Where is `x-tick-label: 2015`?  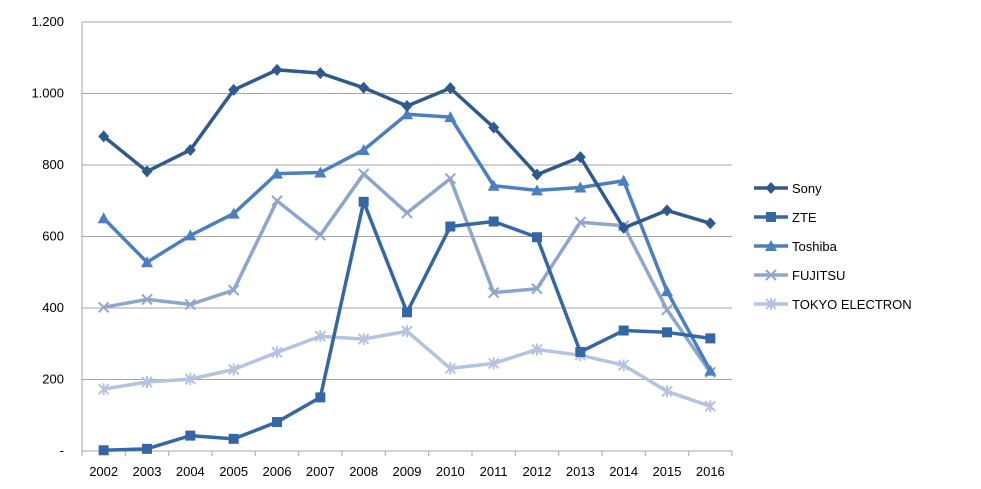
x-tick-label: 2015 is located at coordinates (667, 471).